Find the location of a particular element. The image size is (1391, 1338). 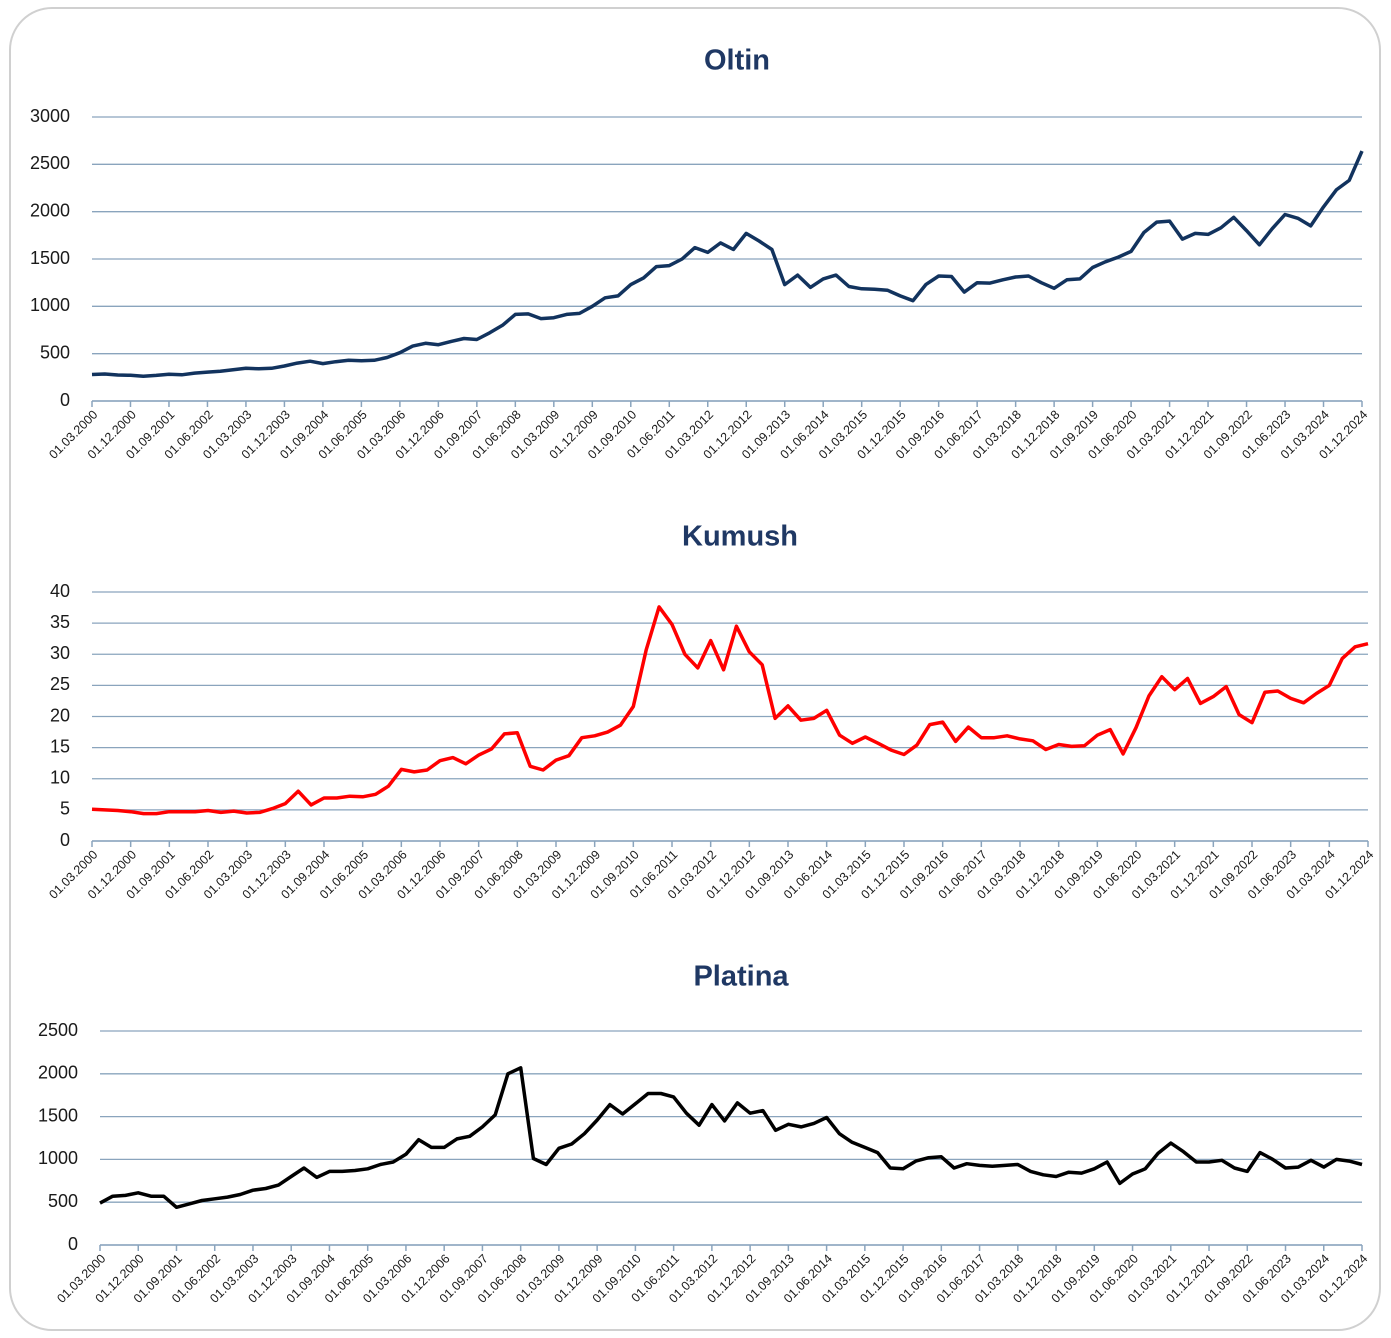

y-tick-label: 5 is located at coordinates (65, 809).